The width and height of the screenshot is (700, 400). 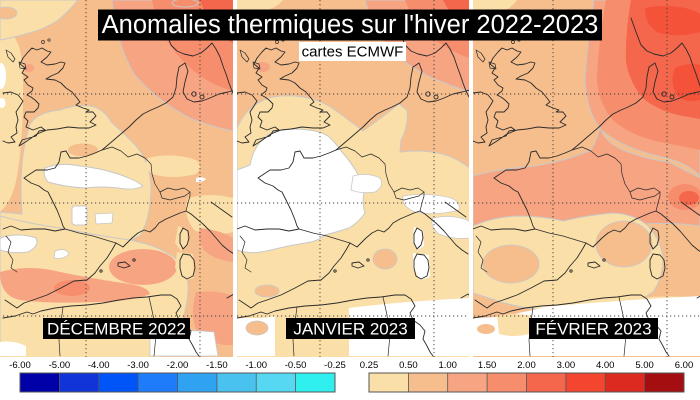 I want to click on svg-text: 6.00, so click(x=684, y=365).